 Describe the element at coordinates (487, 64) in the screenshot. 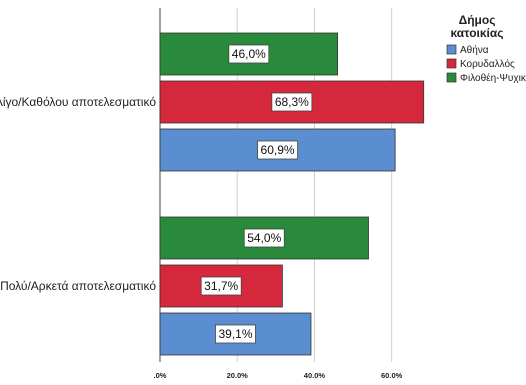

I see `legend-entry: Κορυδαλλός` at that location.